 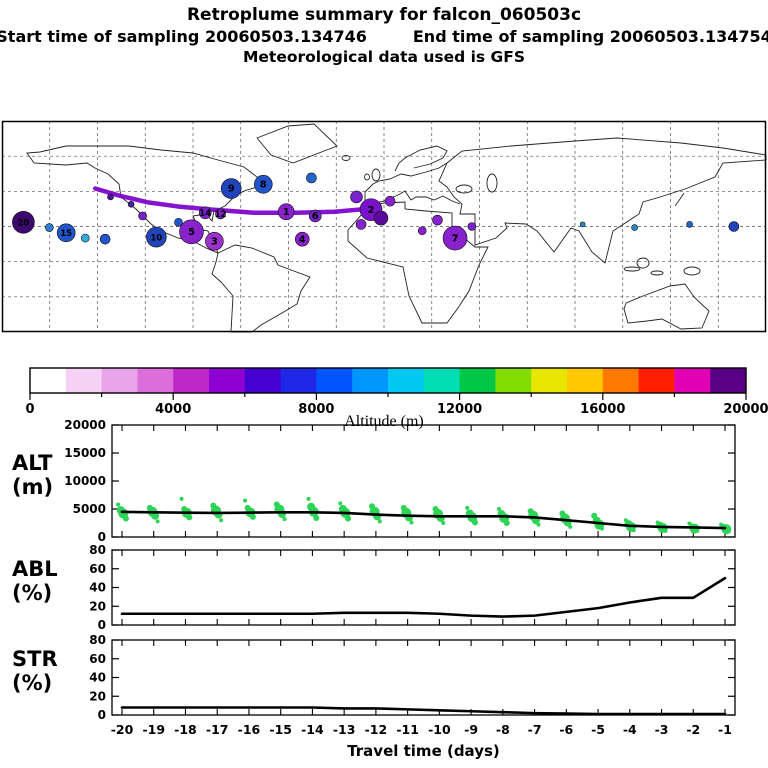 What do you see at coordinates (643, 263) in the screenshot?
I see `coastline-borneo` at bounding box center [643, 263].